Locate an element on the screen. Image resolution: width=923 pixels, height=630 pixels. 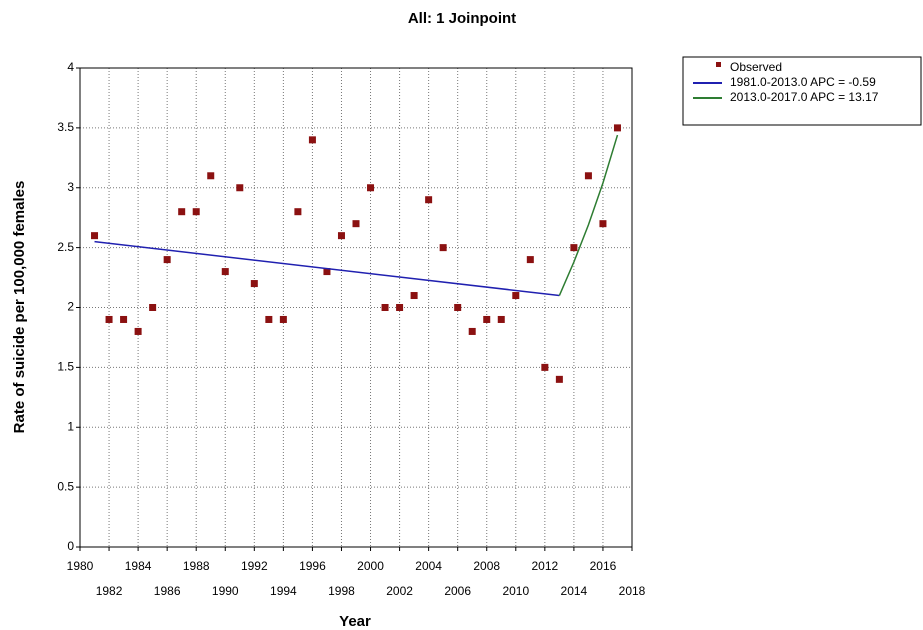
y-axis-label: Rate of suicide per 100,000 females is located at coordinates (19, 307).